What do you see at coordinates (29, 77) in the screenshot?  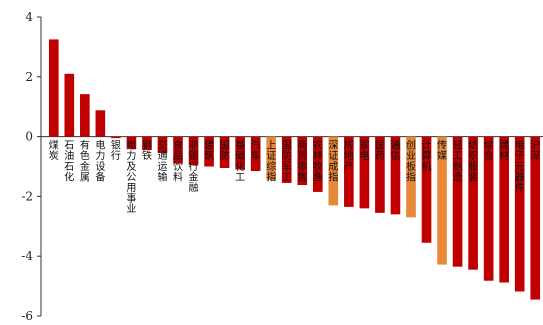 I see `y-tick-label: 2` at bounding box center [29, 77].